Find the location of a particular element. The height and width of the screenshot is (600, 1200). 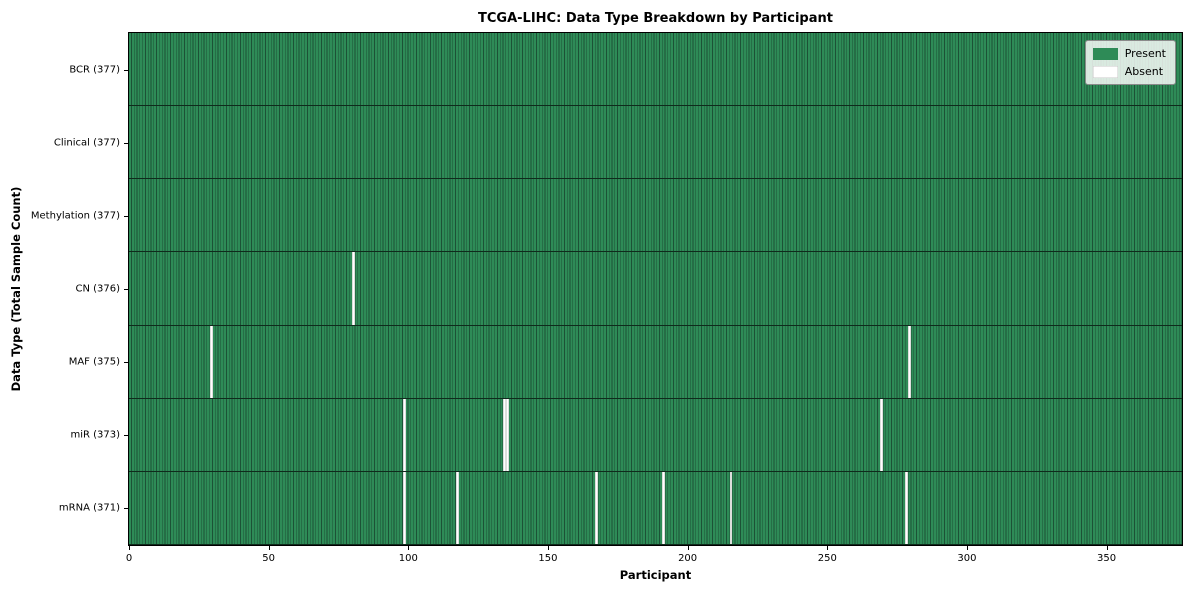

heatmap-row-methylation is located at coordinates (655, 216).